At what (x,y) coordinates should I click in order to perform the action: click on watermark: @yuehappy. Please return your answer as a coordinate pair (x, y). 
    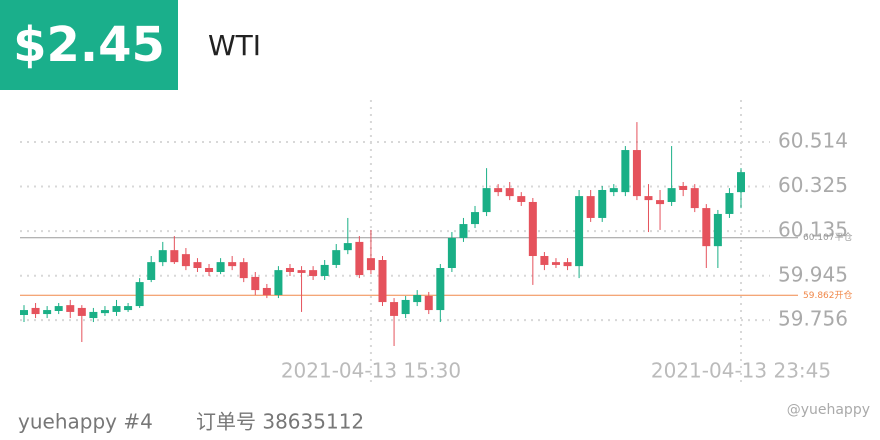
    Looking at the image, I should click on (828, 410).